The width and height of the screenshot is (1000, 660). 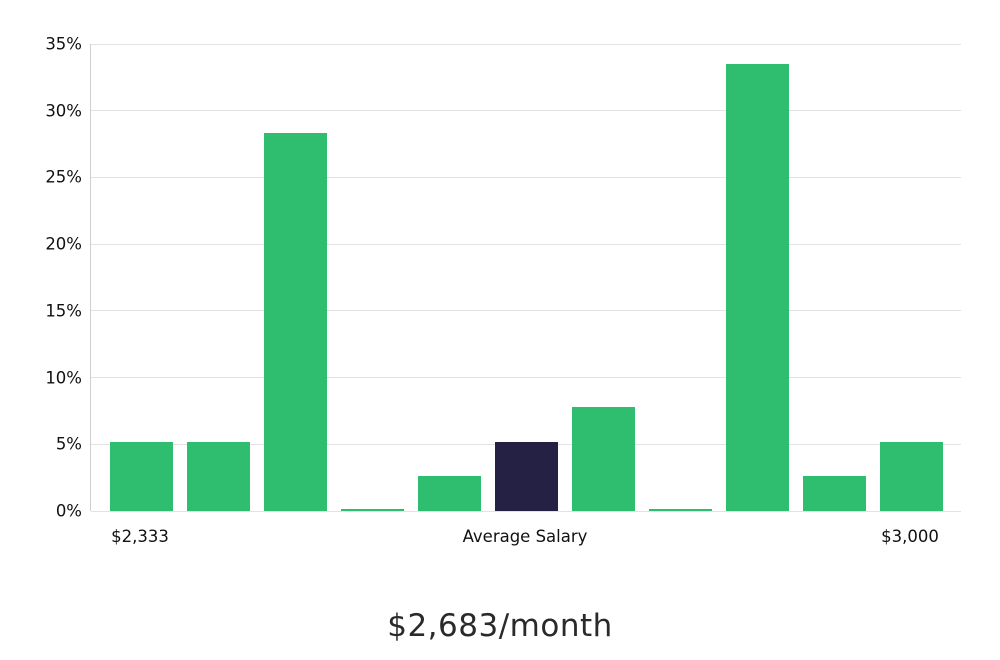 I want to click on y-axis-tick-label: 20%, so click(x=63, y=244).